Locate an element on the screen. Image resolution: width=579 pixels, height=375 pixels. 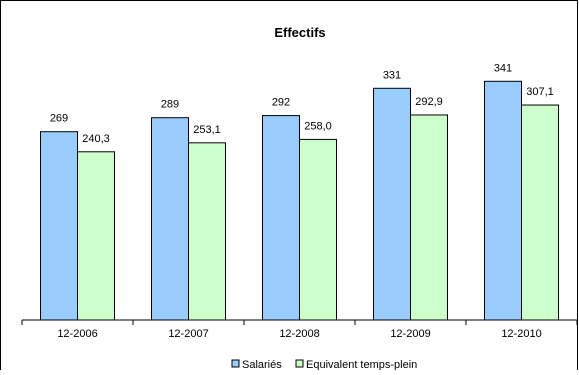
x-tick-label: 12-2007 is located at coordinates (188, 334).